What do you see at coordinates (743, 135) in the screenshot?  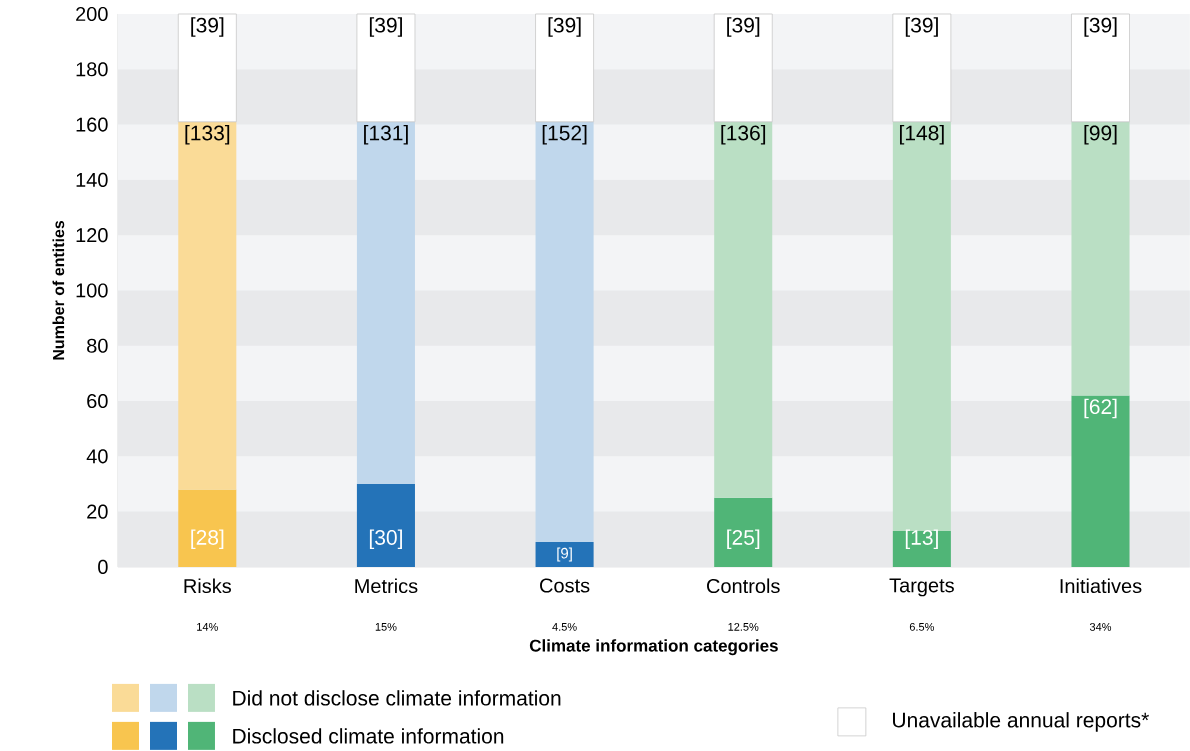 I see `data-label: [136]` at bounding box center [743, 135].